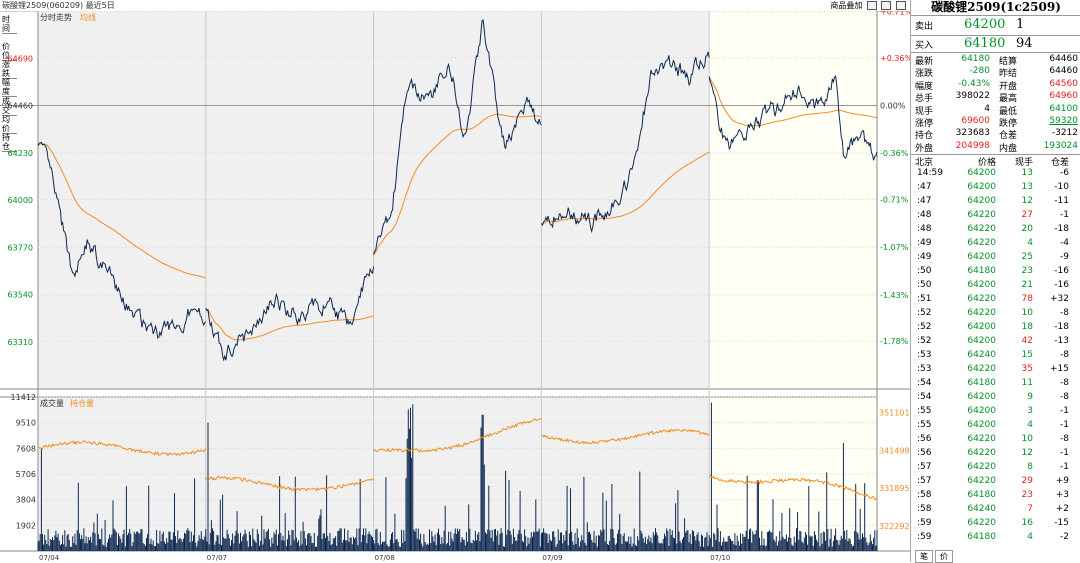  What do you see at coordinates (944, 556) in the screenshot?
I see `tab-price: 价` at bounding box center [944, 556].